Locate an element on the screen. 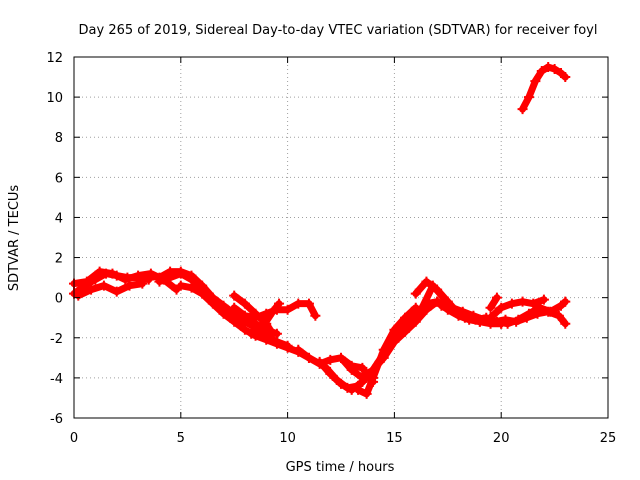 This screenshot has width=640, height=480. y-axis-label: SDTVAR / TECUs is located at coordinates (14, 238).